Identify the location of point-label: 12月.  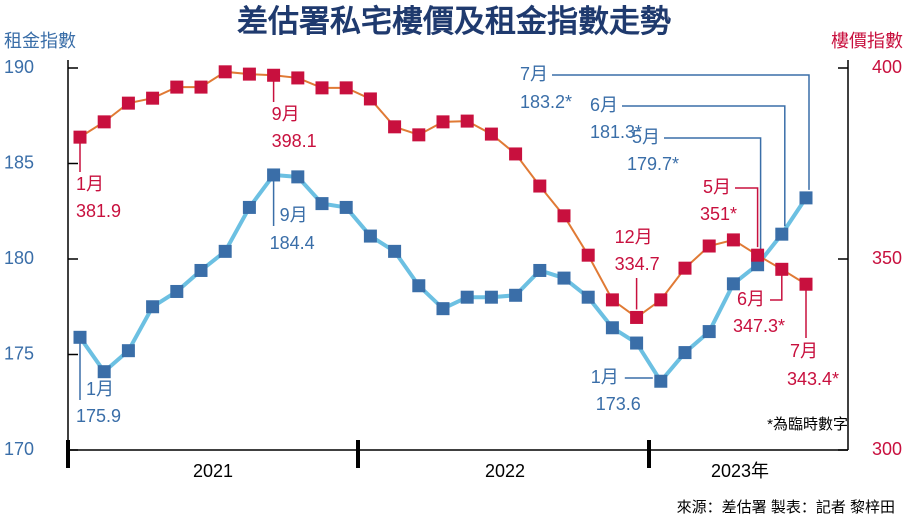
(634, 237).